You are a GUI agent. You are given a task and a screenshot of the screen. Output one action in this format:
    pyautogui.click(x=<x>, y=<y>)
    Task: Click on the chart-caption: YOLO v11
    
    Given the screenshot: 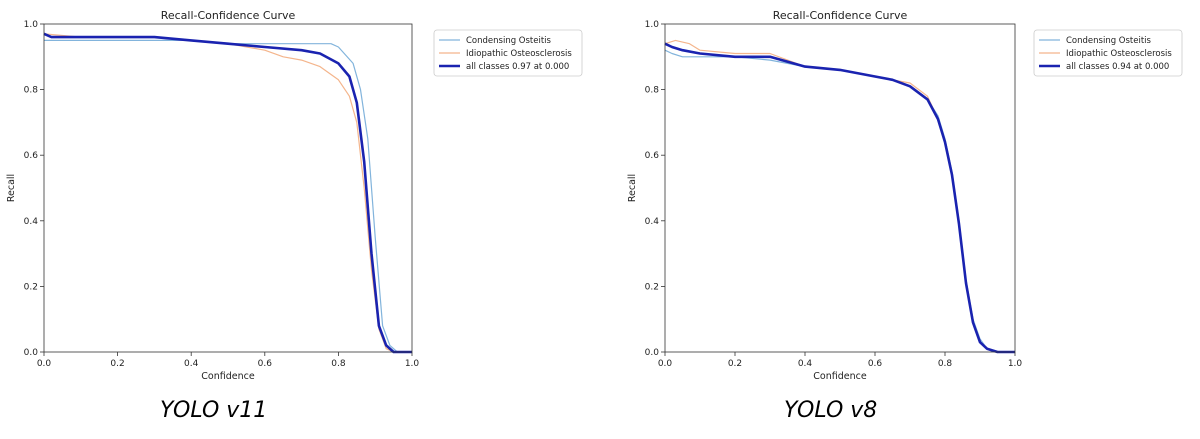 What is the action you would take?
    pyautogui.click(x=214, y=410)
    